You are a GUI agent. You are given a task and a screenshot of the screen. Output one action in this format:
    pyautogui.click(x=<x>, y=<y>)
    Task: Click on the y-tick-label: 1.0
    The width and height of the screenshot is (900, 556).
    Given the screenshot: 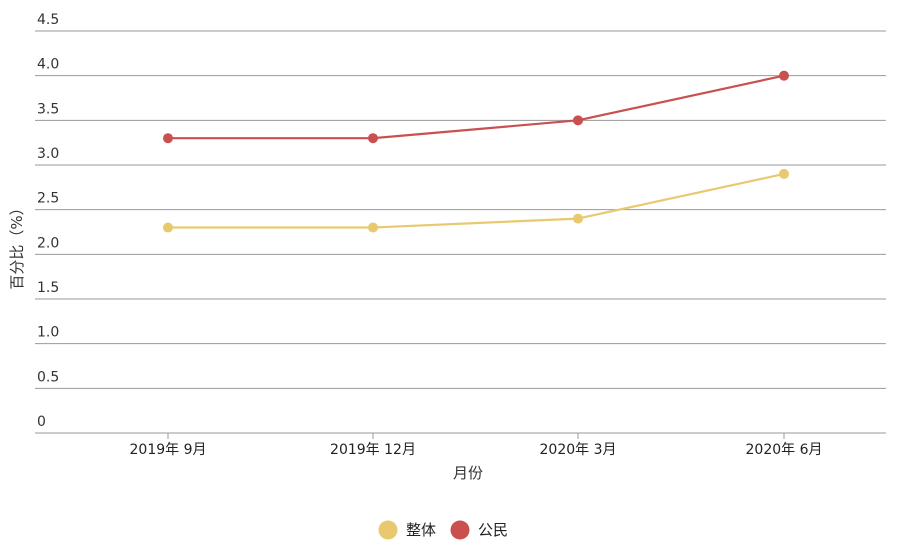 What is the action you would take?
    pyautogui.click(x=48, y=333)
    